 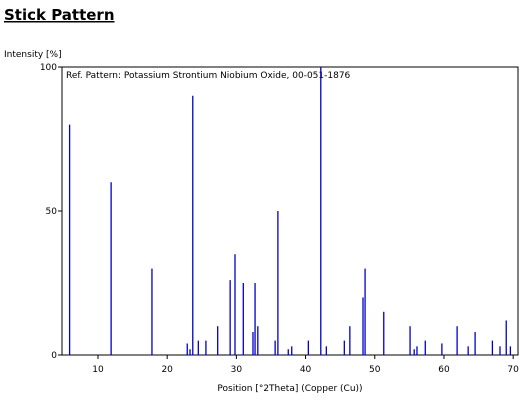 I want to click on y-tick-label: 100, so click(x=48, y=68).